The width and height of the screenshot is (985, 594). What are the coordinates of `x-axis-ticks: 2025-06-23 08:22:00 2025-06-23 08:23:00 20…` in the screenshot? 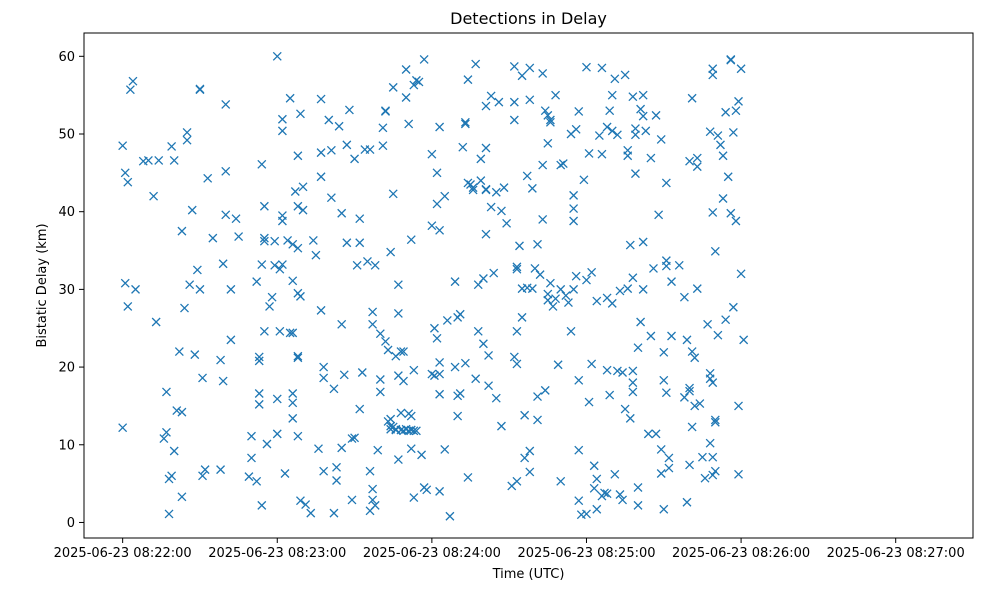 It's located at (509, 549).